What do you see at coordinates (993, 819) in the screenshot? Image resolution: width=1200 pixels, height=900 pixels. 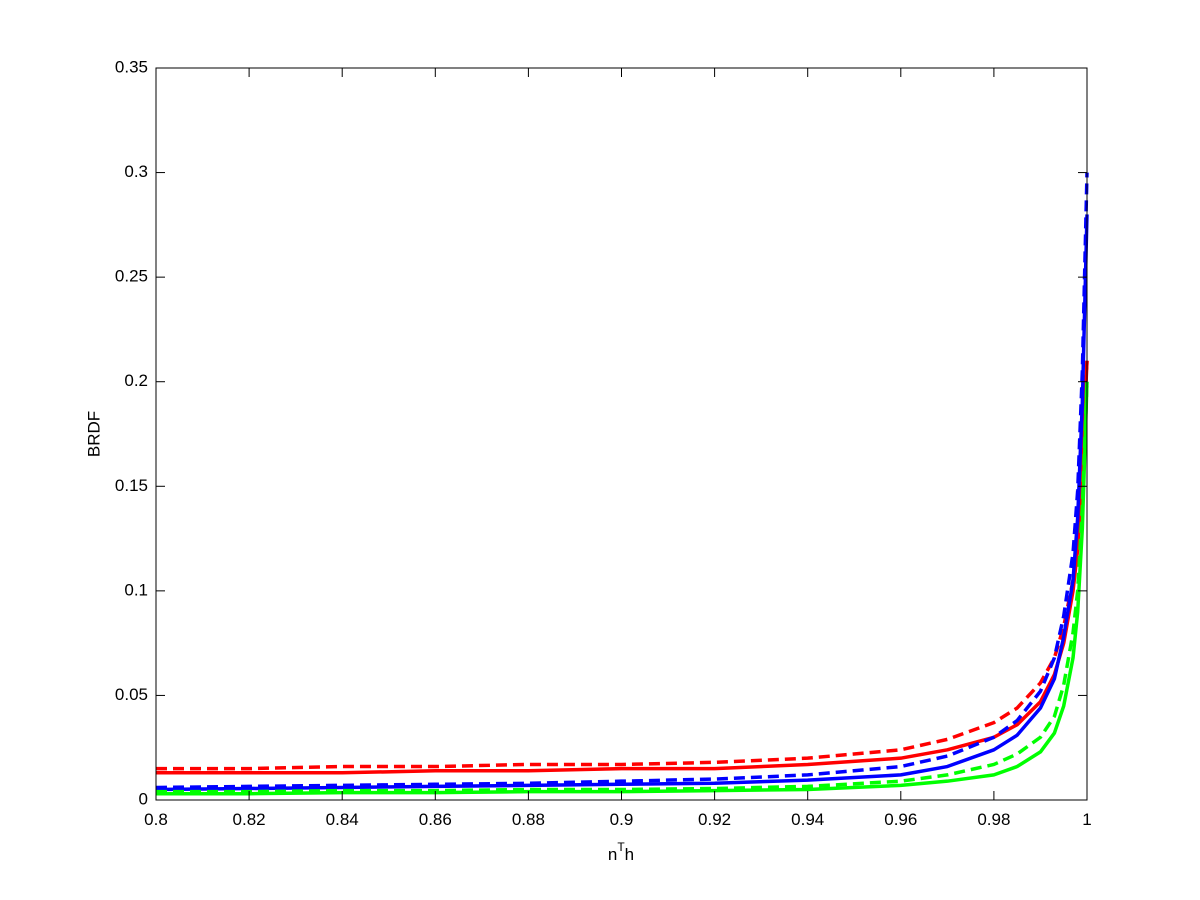 I see `x-tick-label: 0.98` at bounding box center [993, 819].